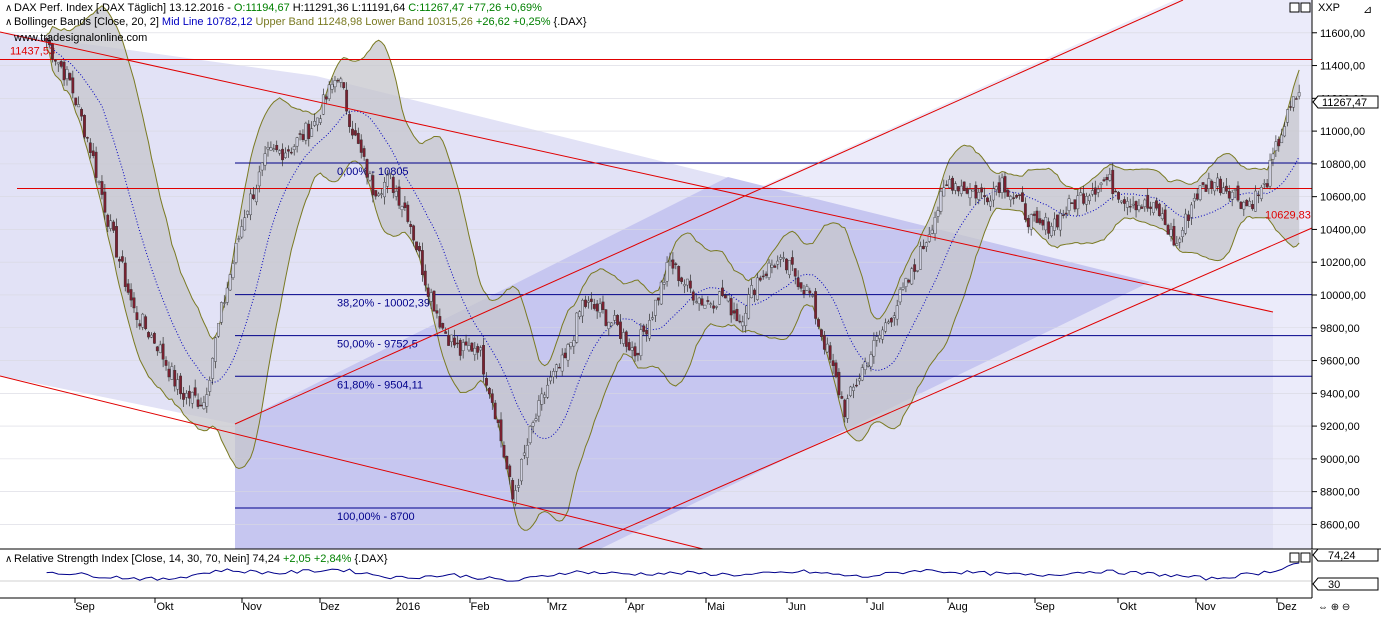  What do you see at coordinates (377, 345) in the screenshot?
I see `fib-label: 50,00% - 9752,5` at bounding box center [377, 345].